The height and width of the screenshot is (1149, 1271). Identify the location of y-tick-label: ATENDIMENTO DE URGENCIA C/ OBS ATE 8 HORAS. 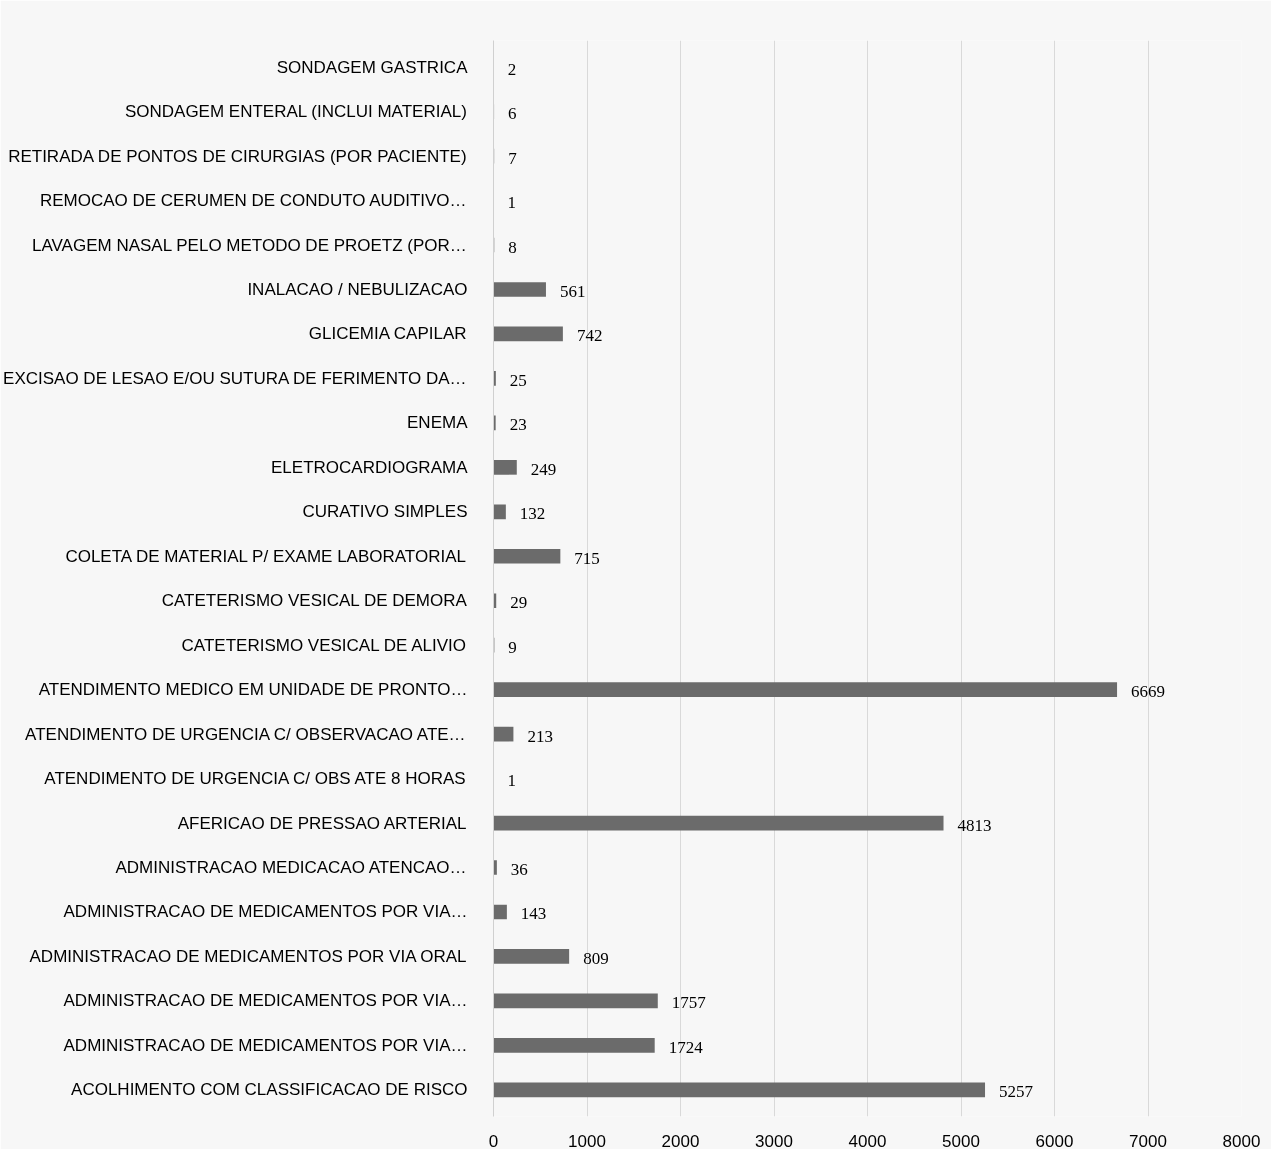
(255, 779).